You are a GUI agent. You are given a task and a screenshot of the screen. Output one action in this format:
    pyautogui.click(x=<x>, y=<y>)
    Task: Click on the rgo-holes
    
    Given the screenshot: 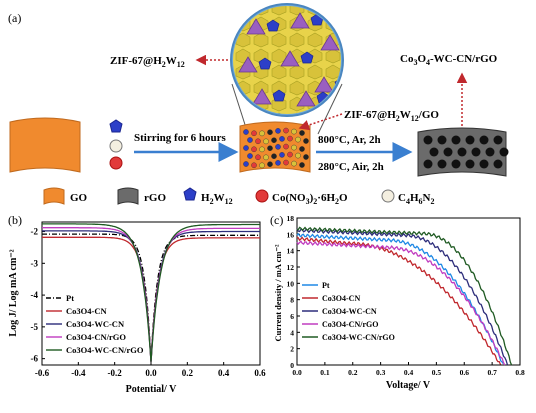 What is the action you would take?
    pyautogui.click(x=466, y=152)
    